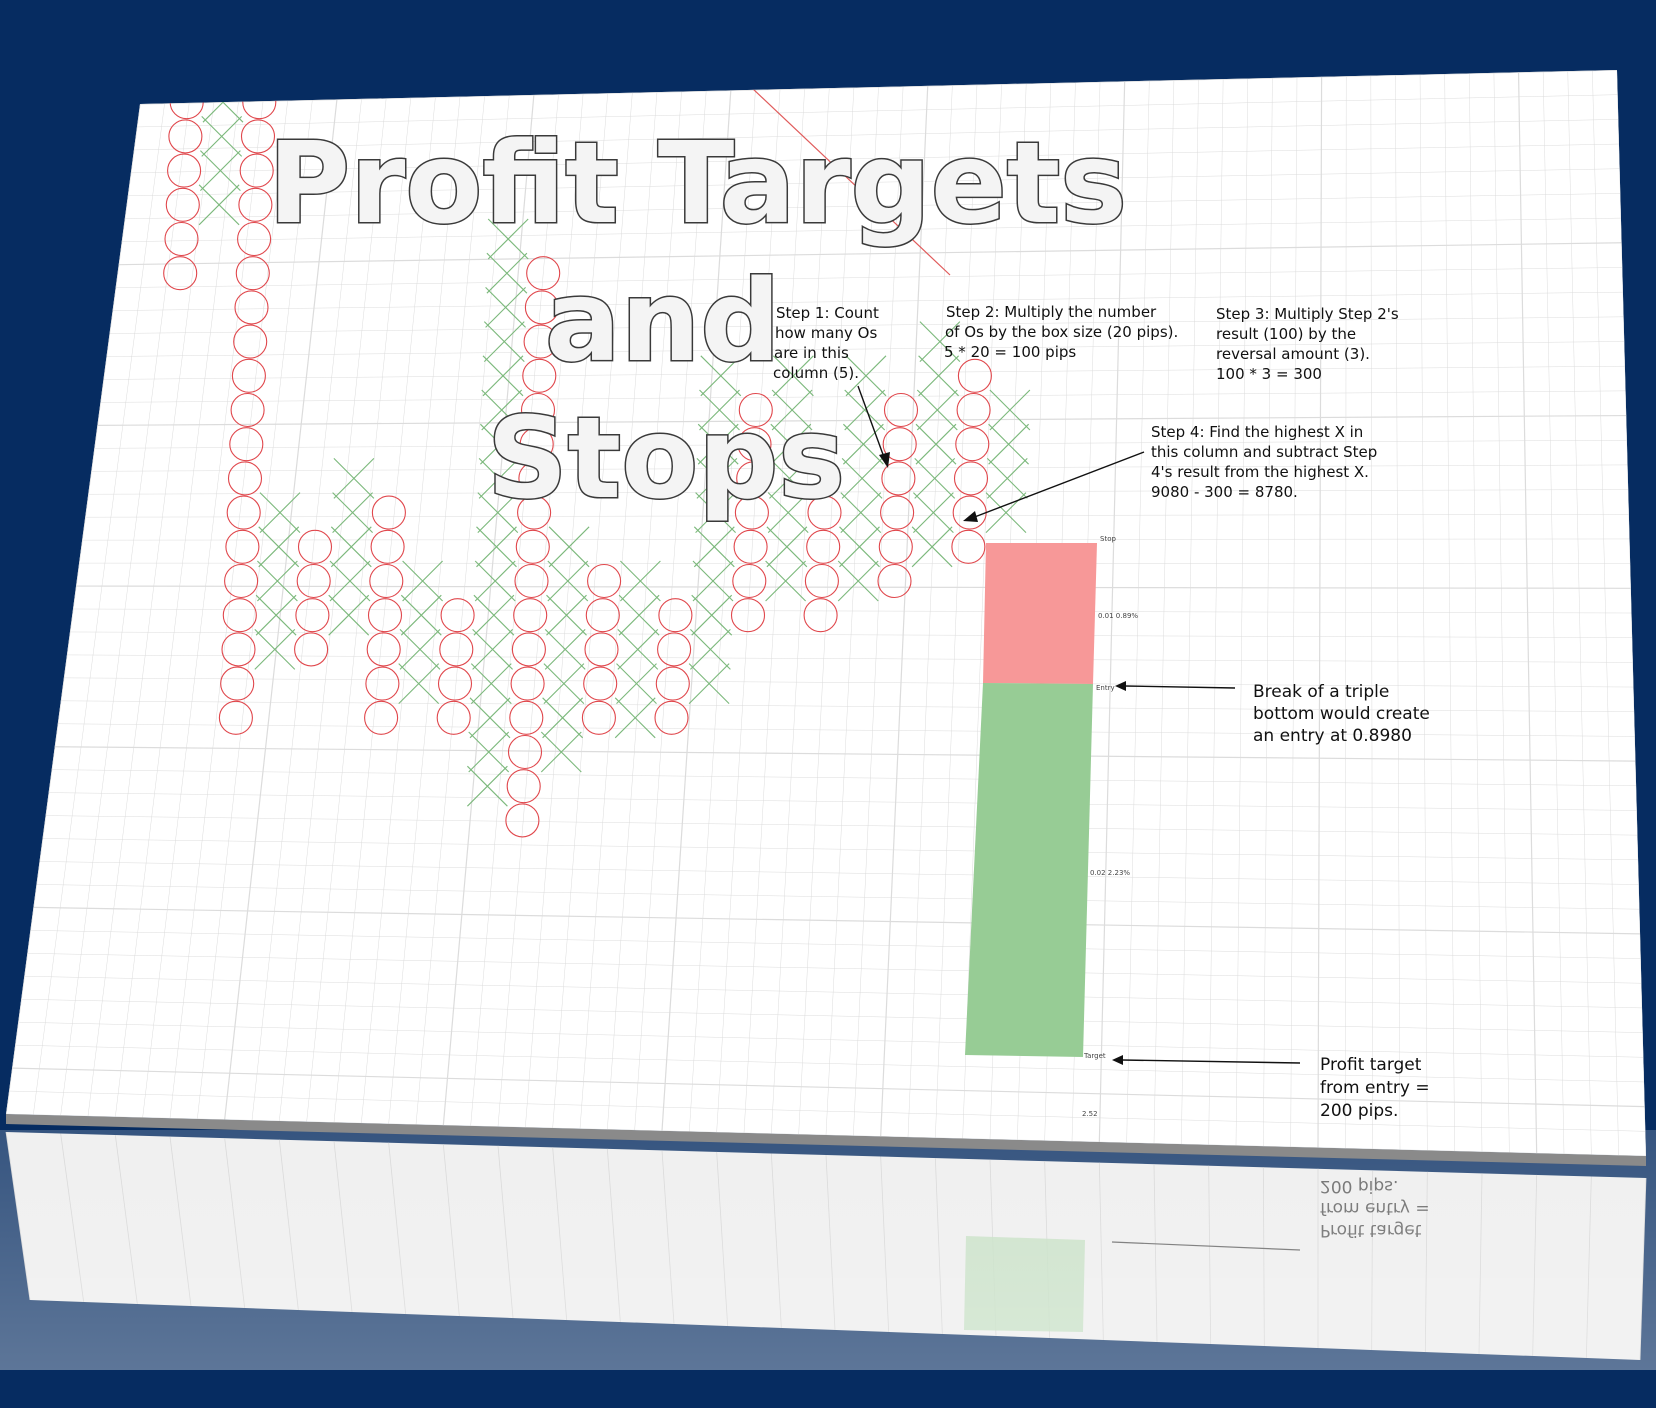 The image size is (1656, 1408). Describe the element at coordinates (1269, 374) in the screenshot. I see `note-line: 100 * 3 = 300` at that location.